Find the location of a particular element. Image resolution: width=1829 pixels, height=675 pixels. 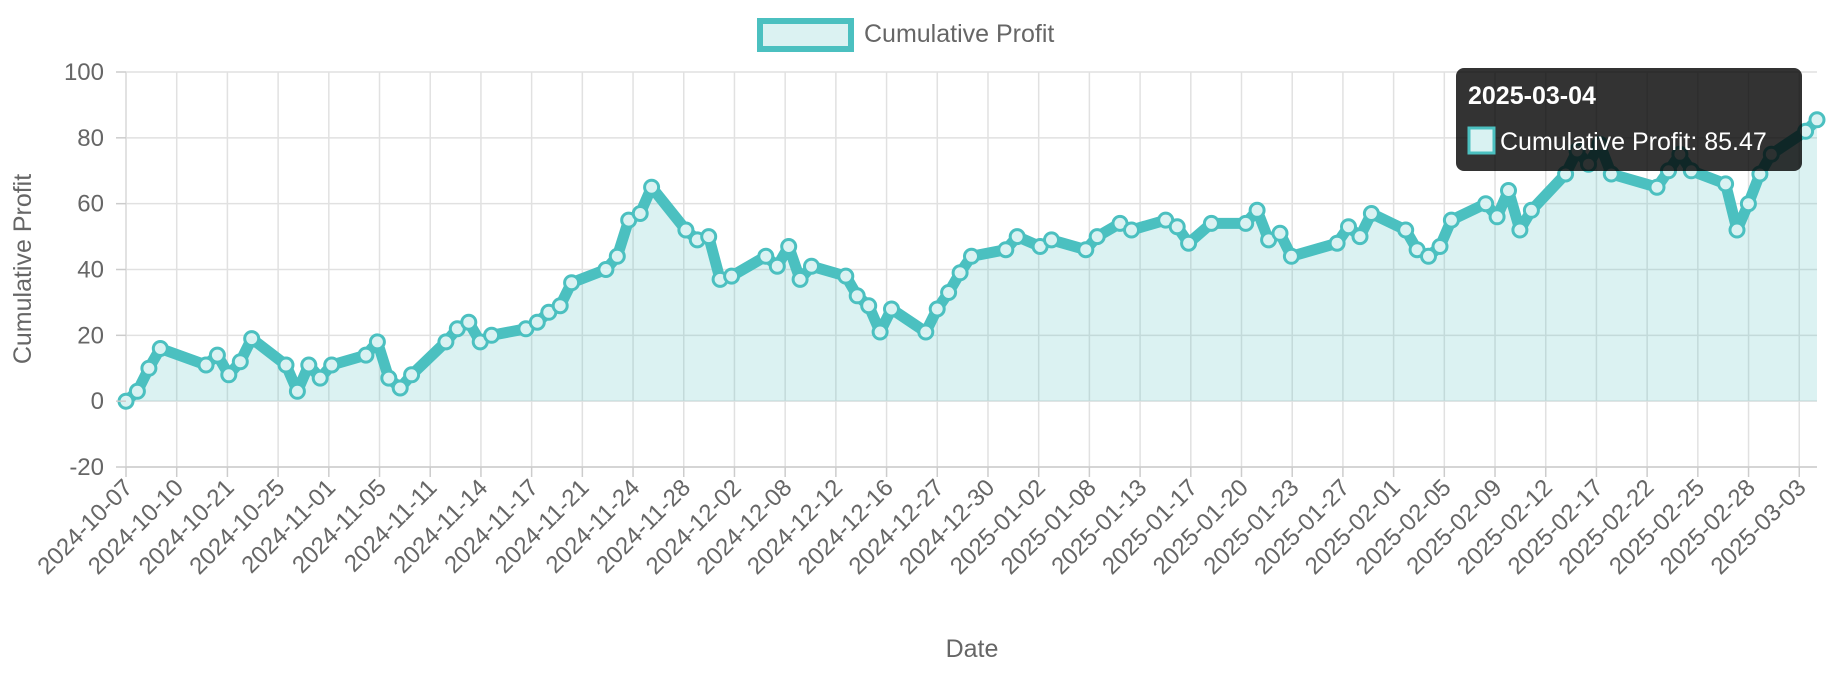

y-tick-label: 100 is located at coordinates (84, 72).